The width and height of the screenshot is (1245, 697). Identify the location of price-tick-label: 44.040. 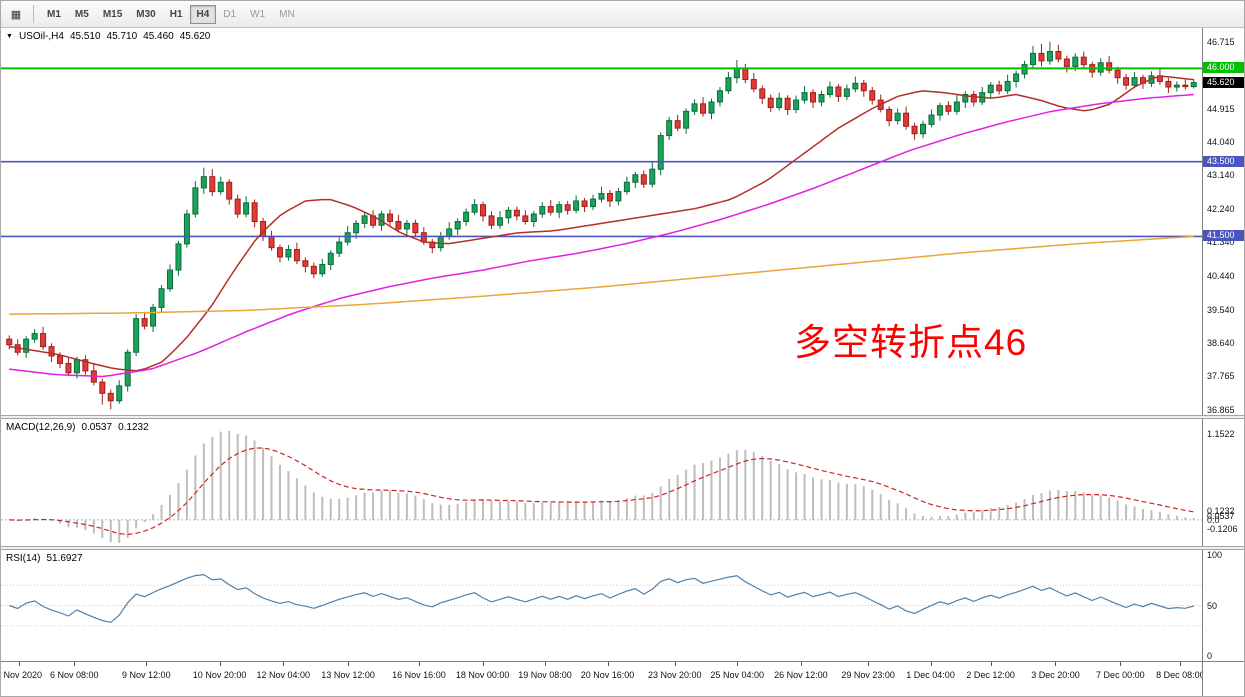
(1221, 141).